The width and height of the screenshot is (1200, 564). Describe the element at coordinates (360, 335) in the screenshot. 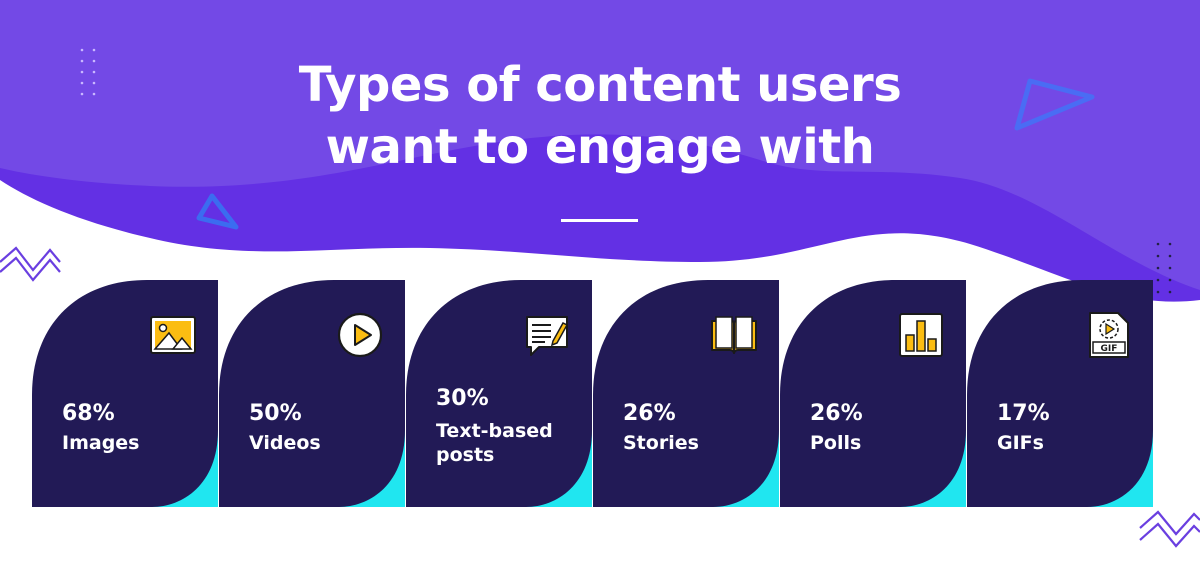

I see `play-icon` at that location.